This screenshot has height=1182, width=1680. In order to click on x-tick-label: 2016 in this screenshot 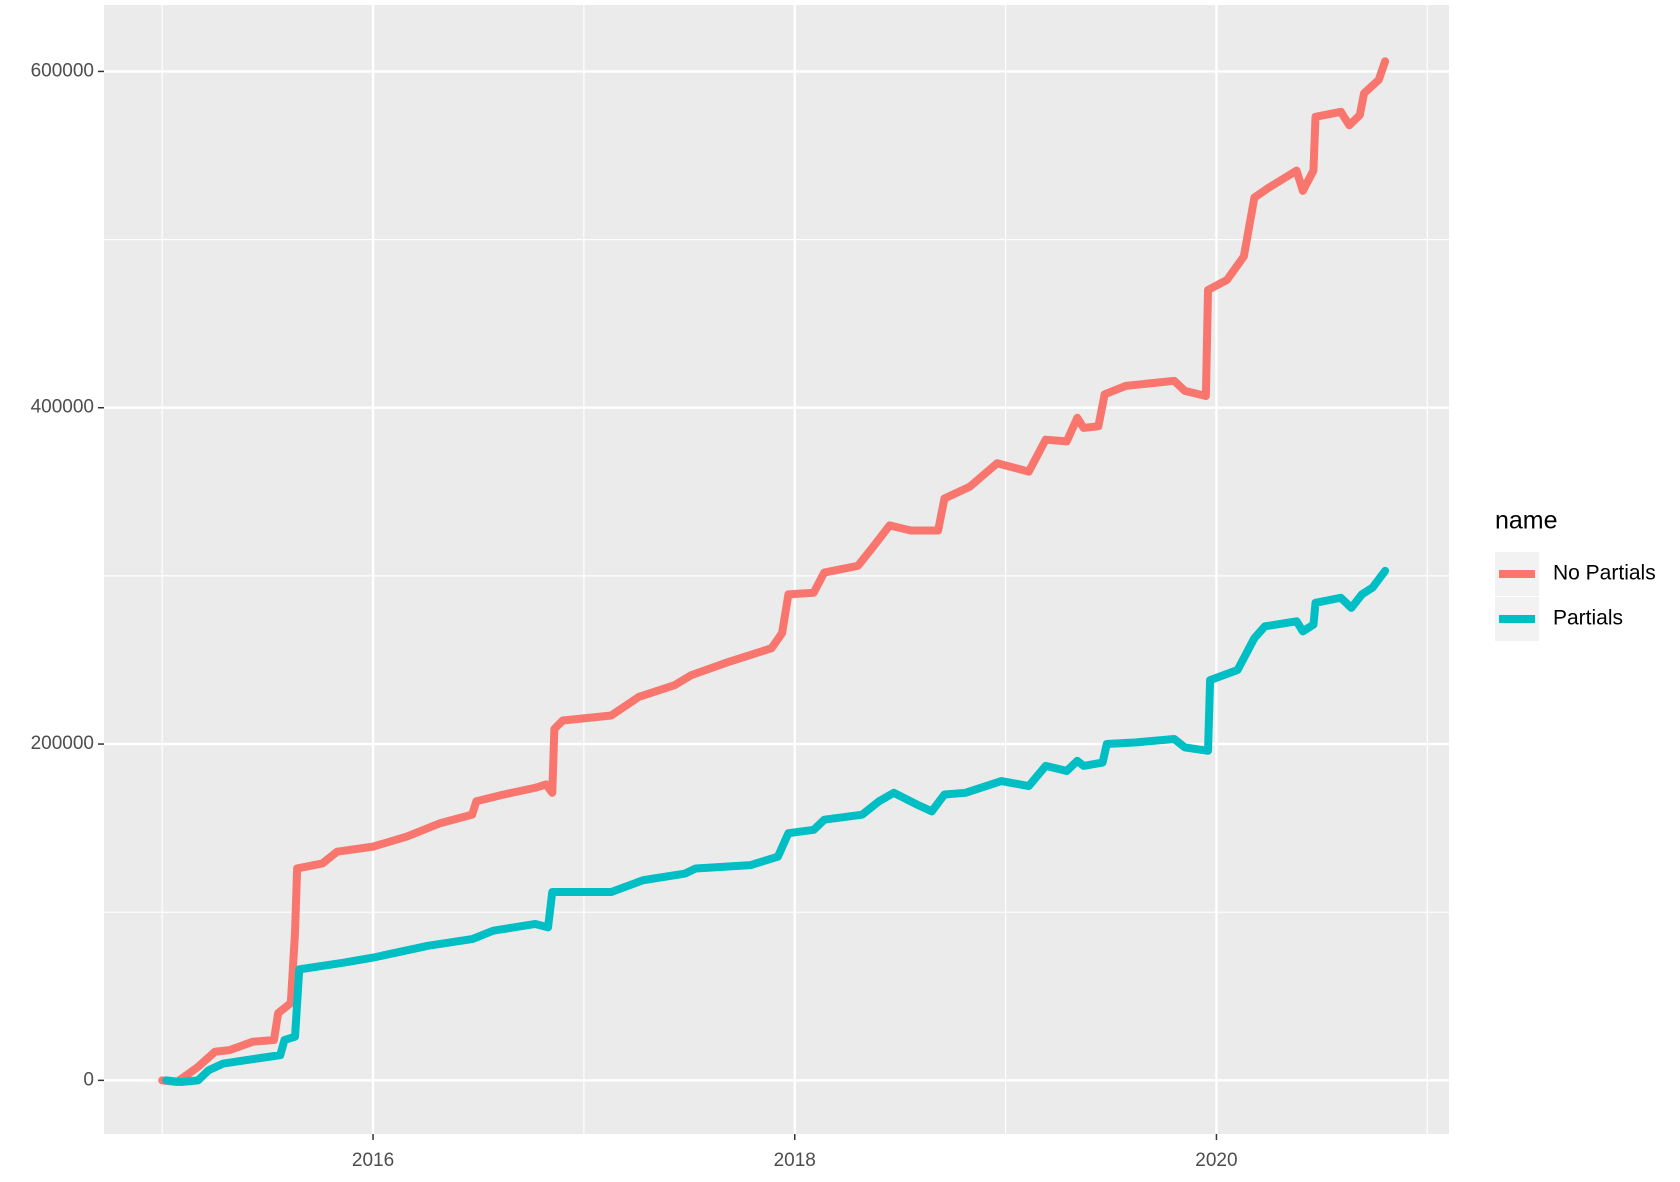, I will do `click(373, 1160)`.